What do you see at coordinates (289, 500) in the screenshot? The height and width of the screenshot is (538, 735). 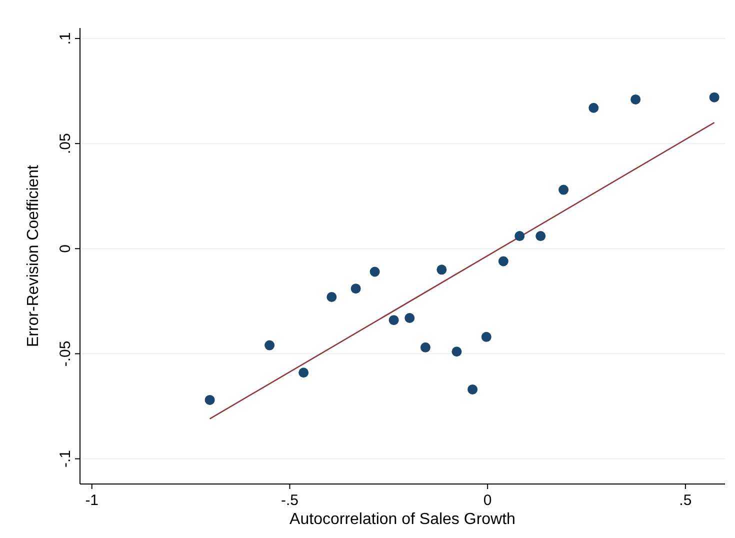 I see `x-tick-label: -.5` at bounding box center [289, 500].